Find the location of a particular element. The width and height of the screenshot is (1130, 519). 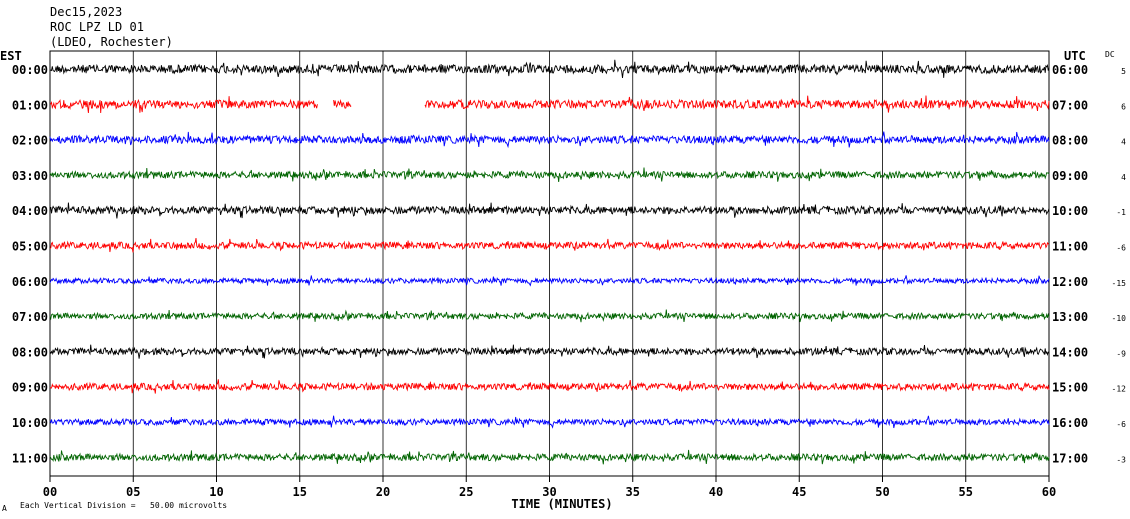

x-tick-label: 15 is located at coordinates (300, 492).